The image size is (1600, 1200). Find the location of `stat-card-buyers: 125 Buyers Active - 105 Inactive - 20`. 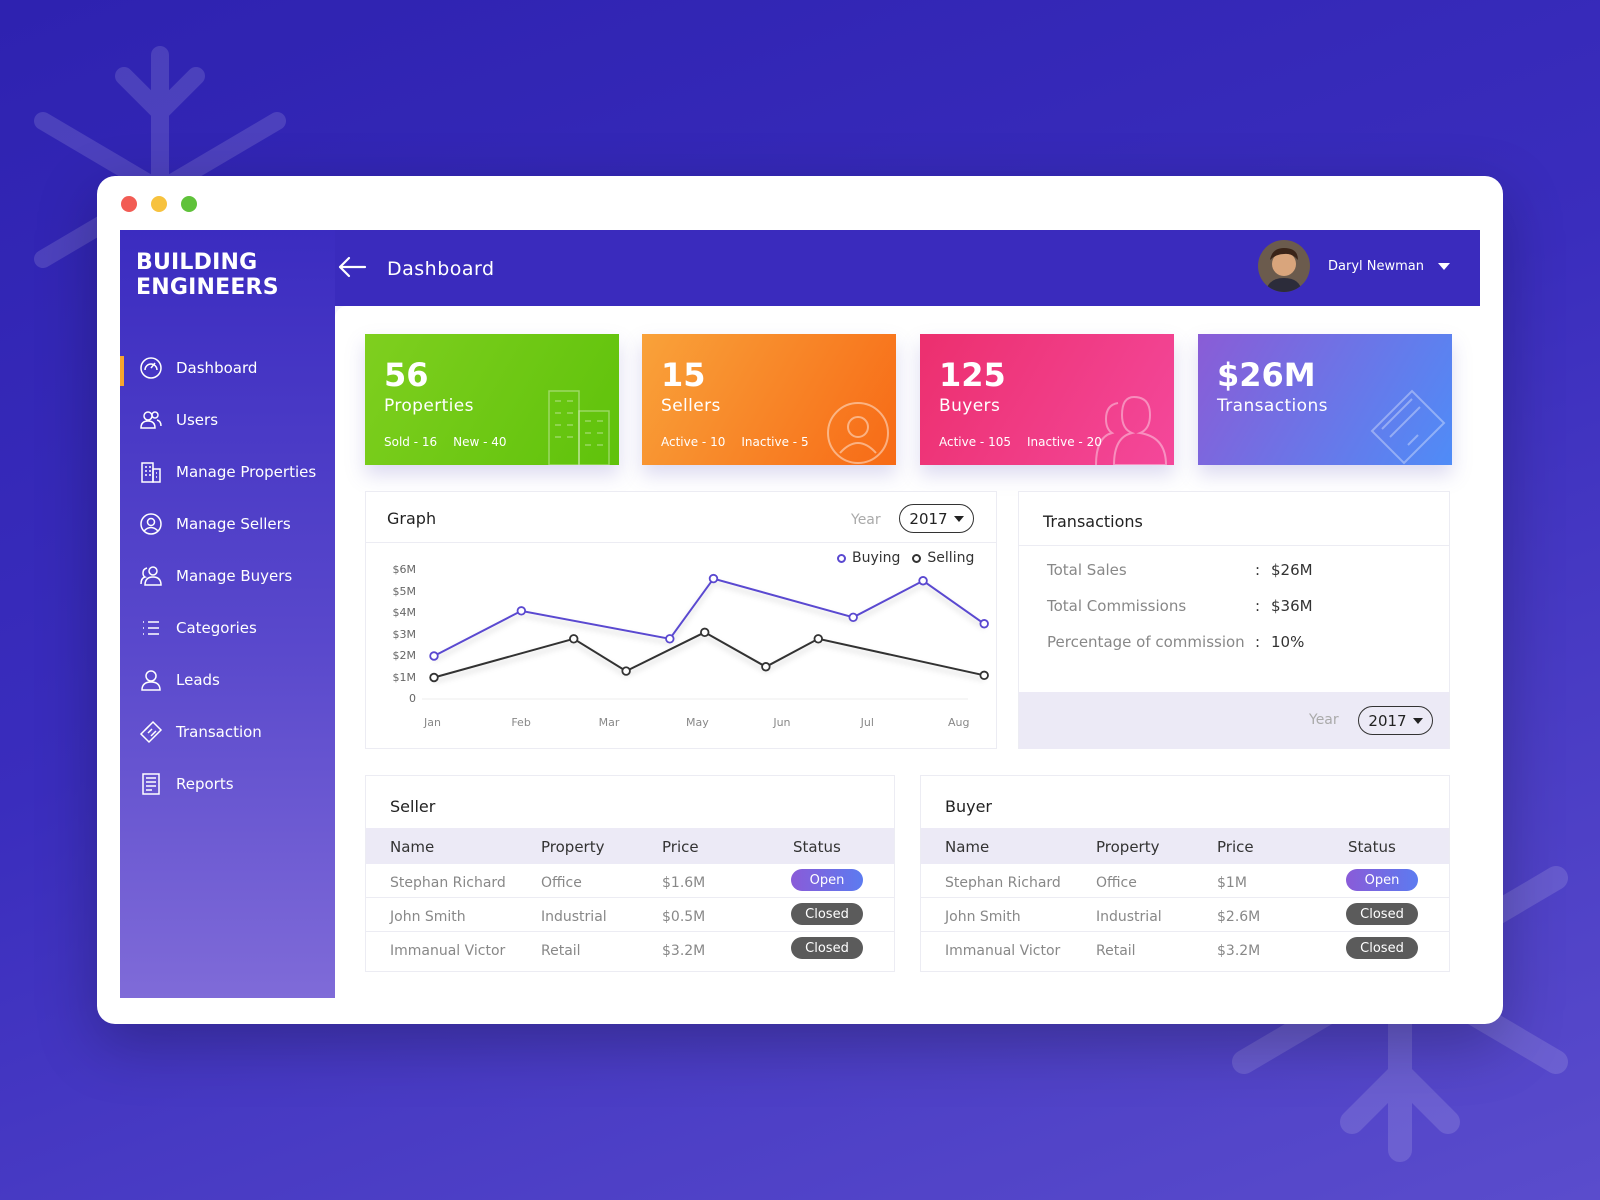

stat-card-buyers: 125 Buyers Active - 105 Inactive - 20 is located at coordinates (1047, 399).